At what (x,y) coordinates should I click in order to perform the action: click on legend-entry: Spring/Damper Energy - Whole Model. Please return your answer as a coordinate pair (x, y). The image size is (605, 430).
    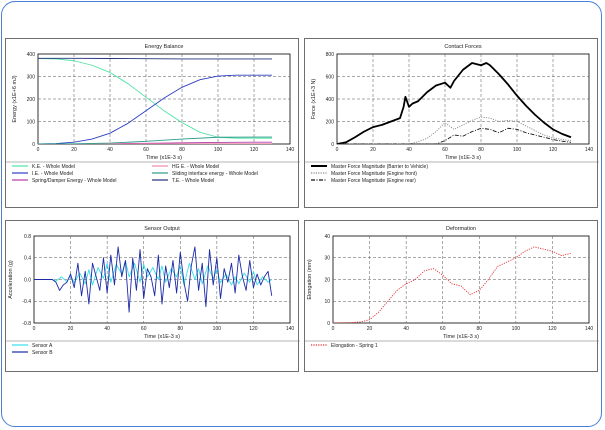
    Looking at the image, I should click on (74, 181).